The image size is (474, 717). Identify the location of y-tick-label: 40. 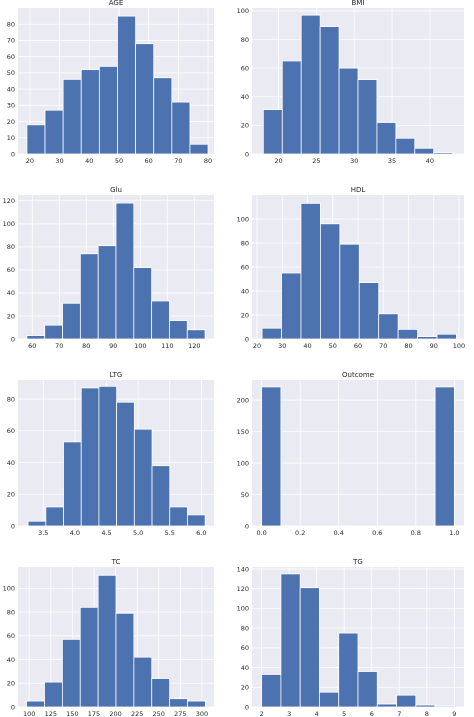
(11, 89).